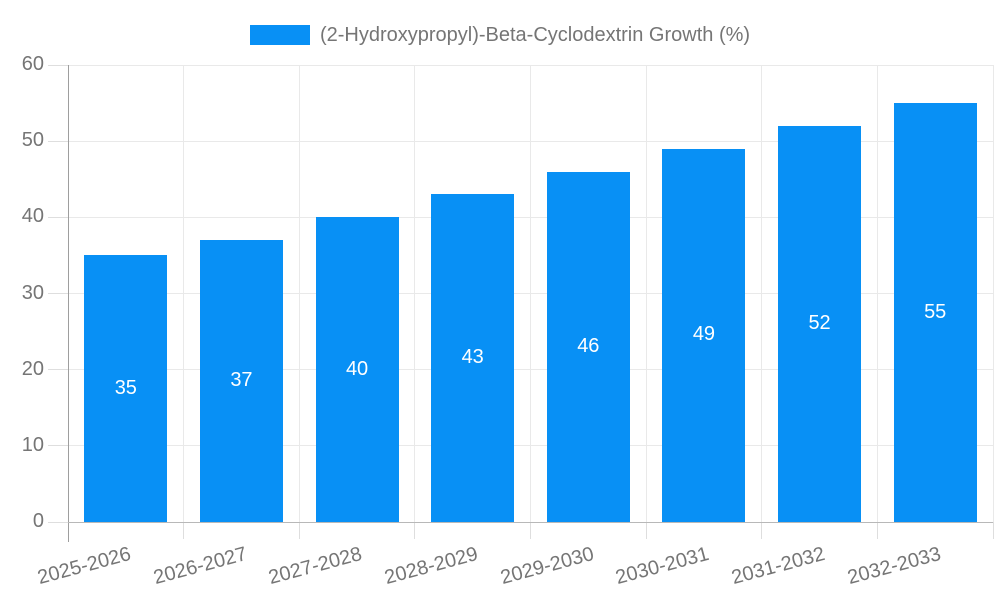 The width and height of the screenshot is (1000, 600). I want to click on bar-value-label: 43, so click(472, 357).